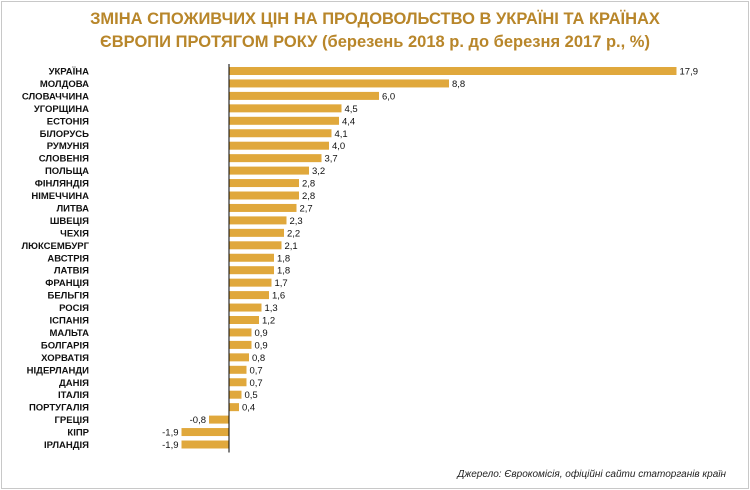  What do you see at coordinates (689, 72) in the screenshot?
I see `value-label: 17,9` at bounding box center [689, 72].